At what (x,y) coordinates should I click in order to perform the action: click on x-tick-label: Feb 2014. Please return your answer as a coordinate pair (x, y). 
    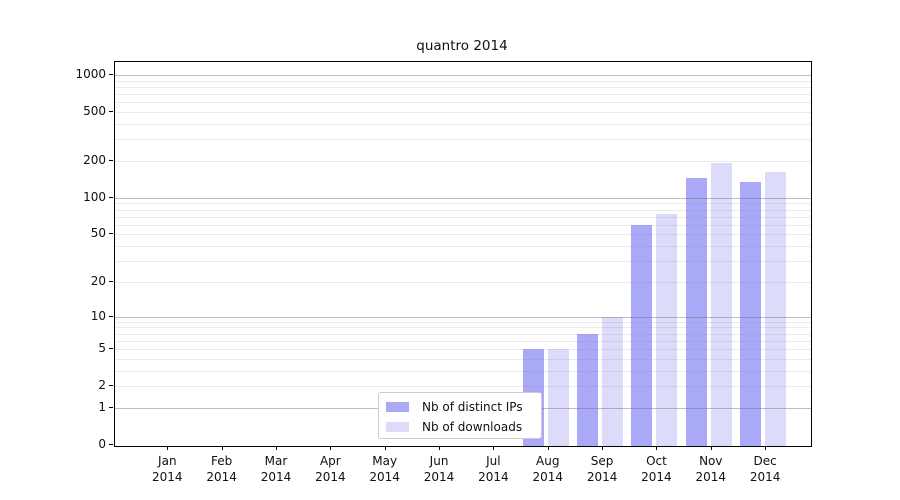
    Looking at the image, I should click on (221, 469).